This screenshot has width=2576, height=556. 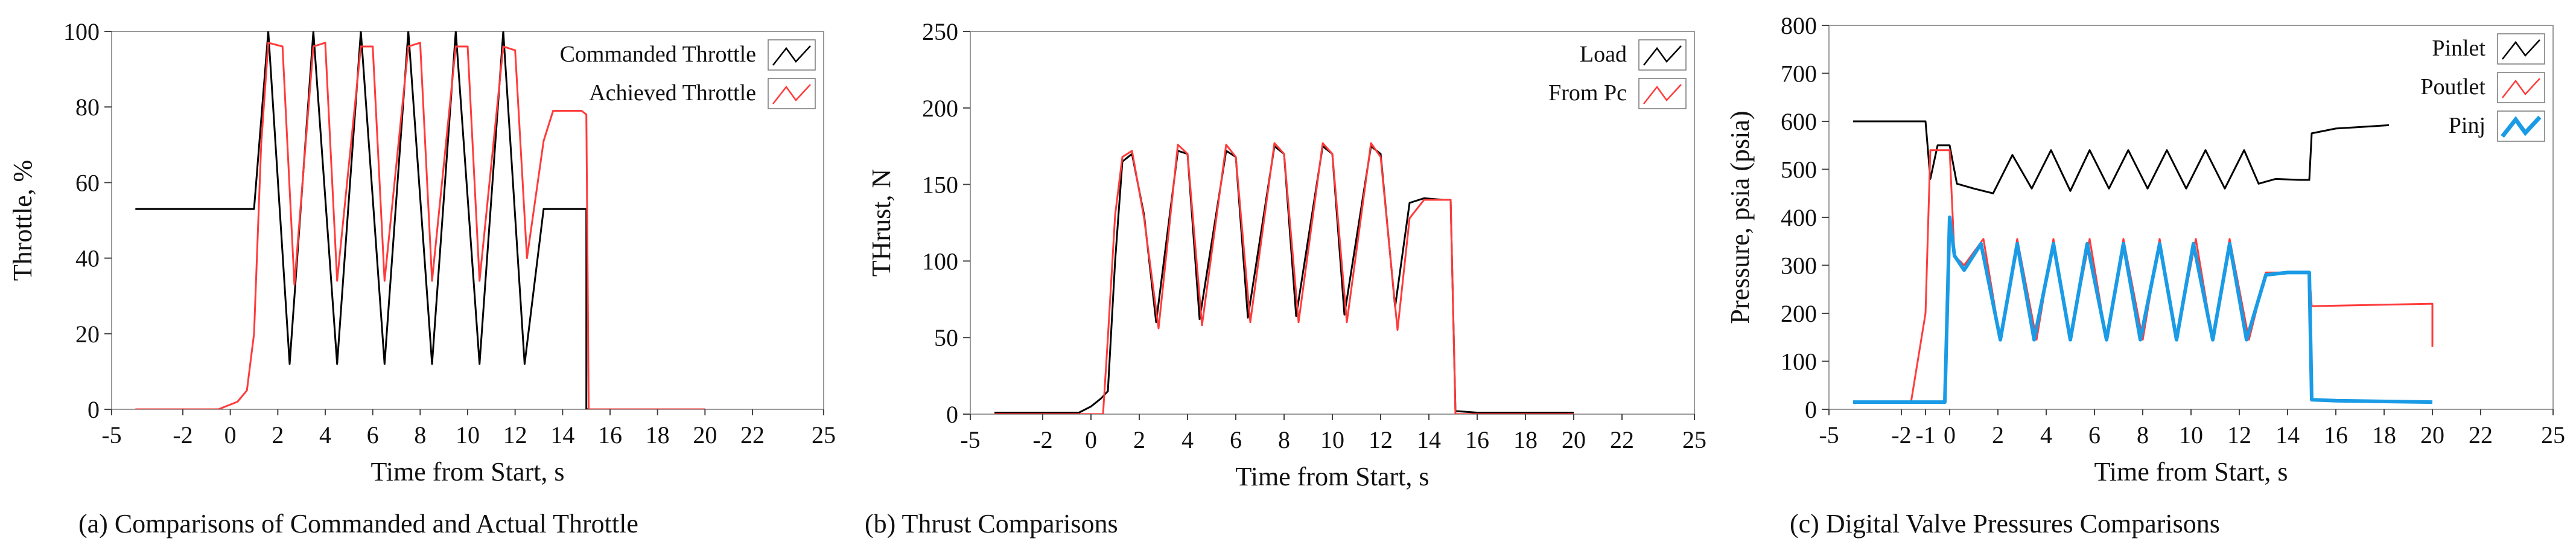 What do you see at coordinates (2453, 87) in the screenshot?
I see `legend-label-c-1: Poutlet` at bounding box center [2453, 87].